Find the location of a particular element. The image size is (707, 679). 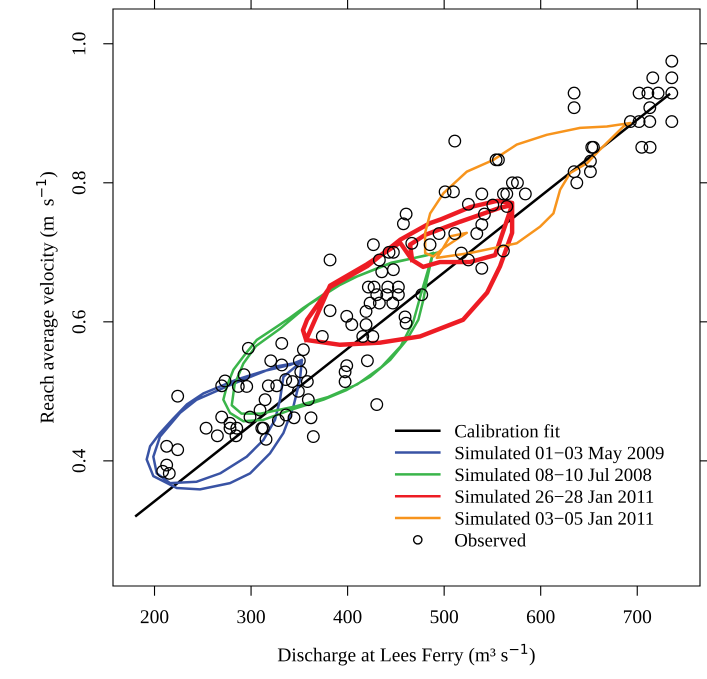

y-axis-title: Reach average velocity (m s$^{−1}$) is located at coordinates (47, 298).